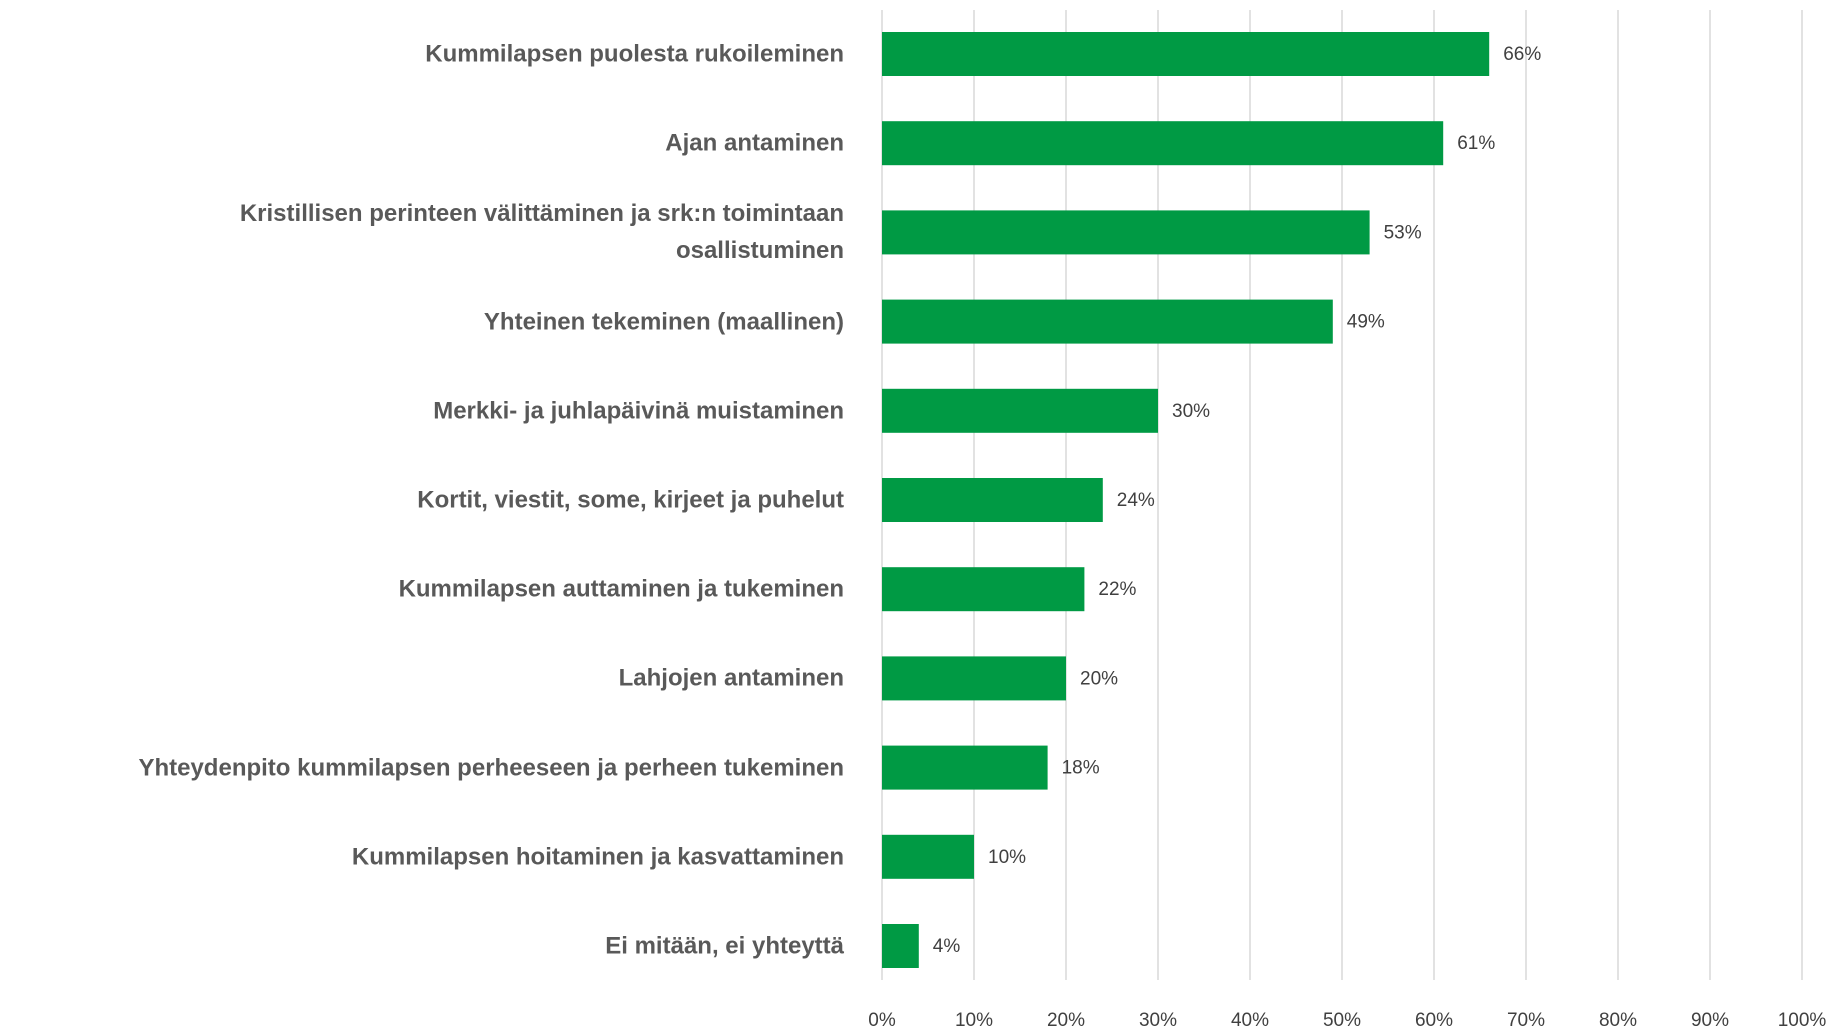  Describe the element at coordinates (882, 1020) in the screenshot. I see `x-tick-label: 0%` at that location.